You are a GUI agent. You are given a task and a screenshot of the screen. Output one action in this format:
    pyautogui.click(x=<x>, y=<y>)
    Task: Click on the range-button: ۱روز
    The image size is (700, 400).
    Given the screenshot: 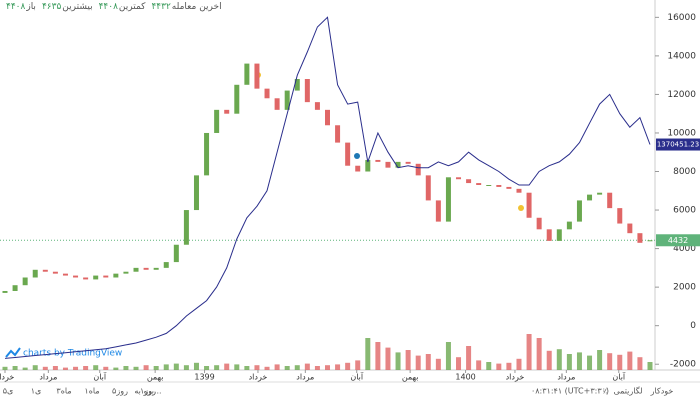 What is the action you would take?
    pyautogui.click(x=148, y=391)
    